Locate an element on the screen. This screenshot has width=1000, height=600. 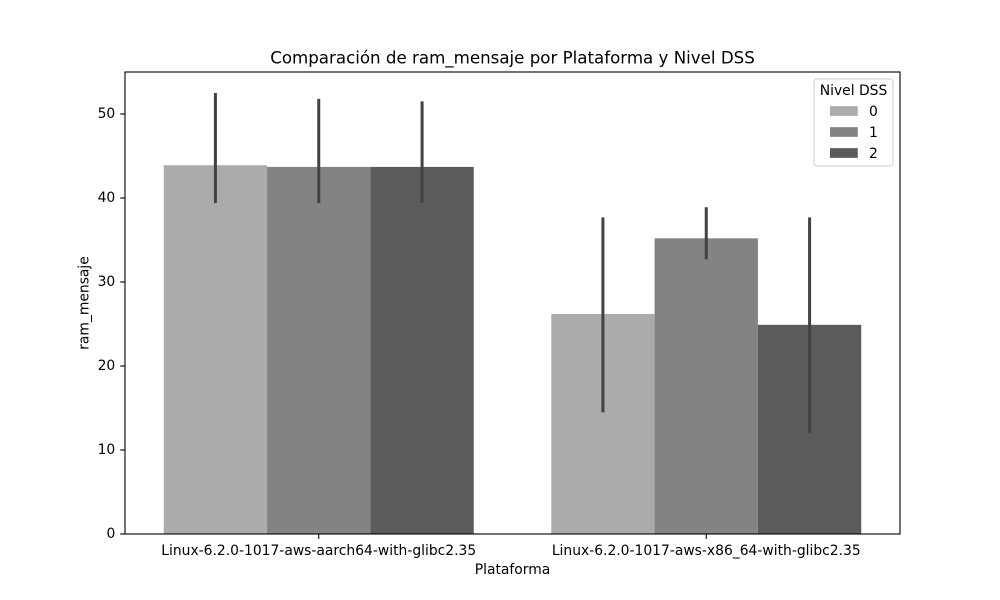
legend-entries: 0 1 2 is located at coordinates (854, 133).